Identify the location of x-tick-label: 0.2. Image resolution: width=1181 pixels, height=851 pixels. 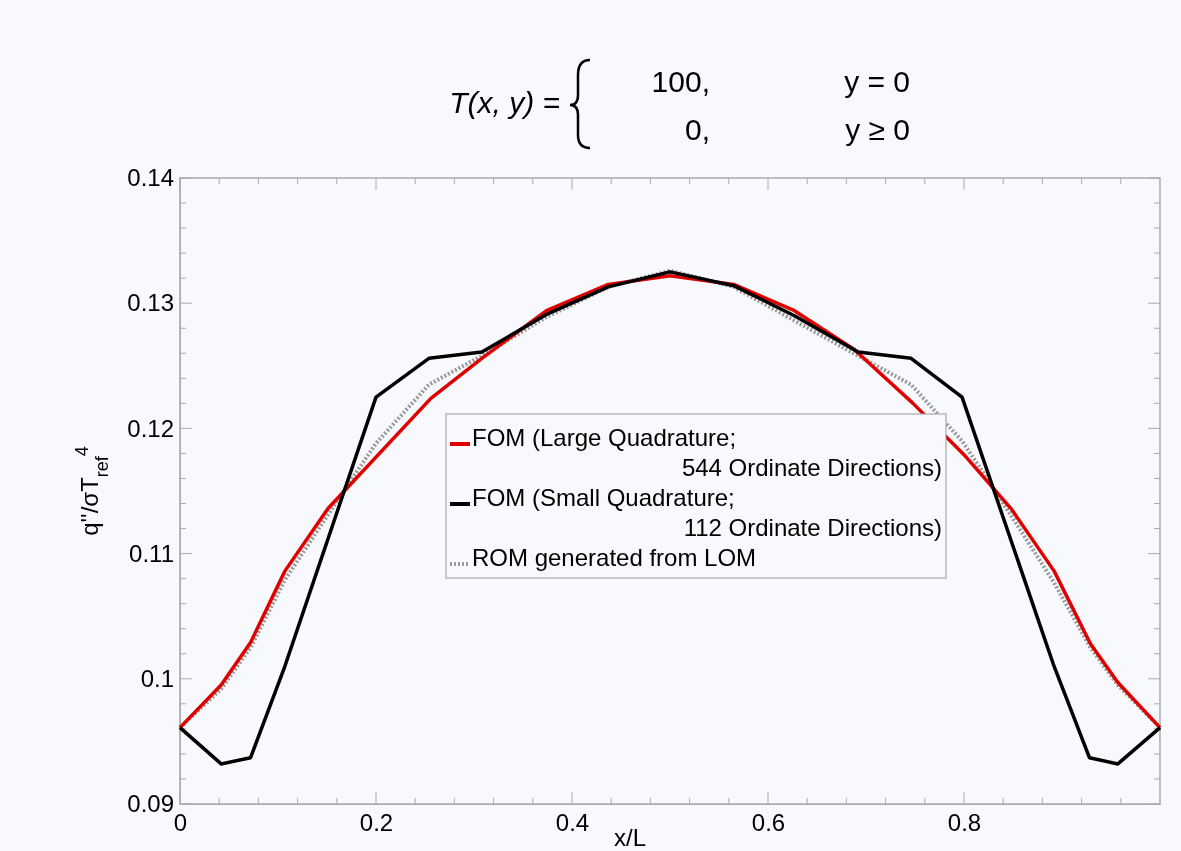
(376, 823).